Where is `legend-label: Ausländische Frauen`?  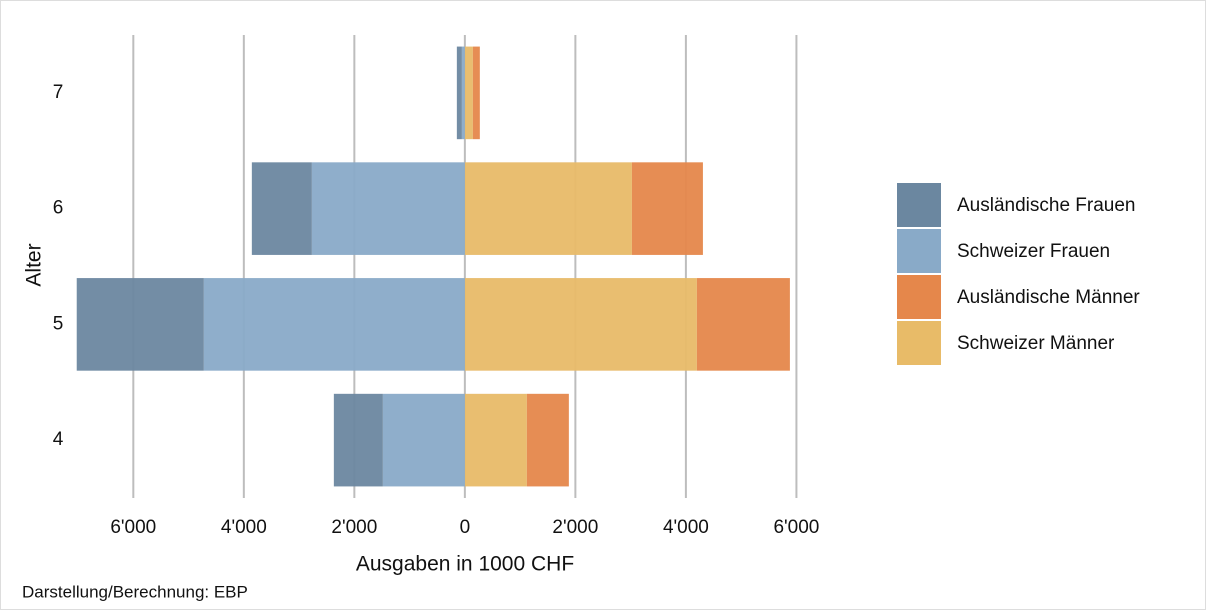 legend-label: Ausländische Frauen is located at coordinates (1046, 205).